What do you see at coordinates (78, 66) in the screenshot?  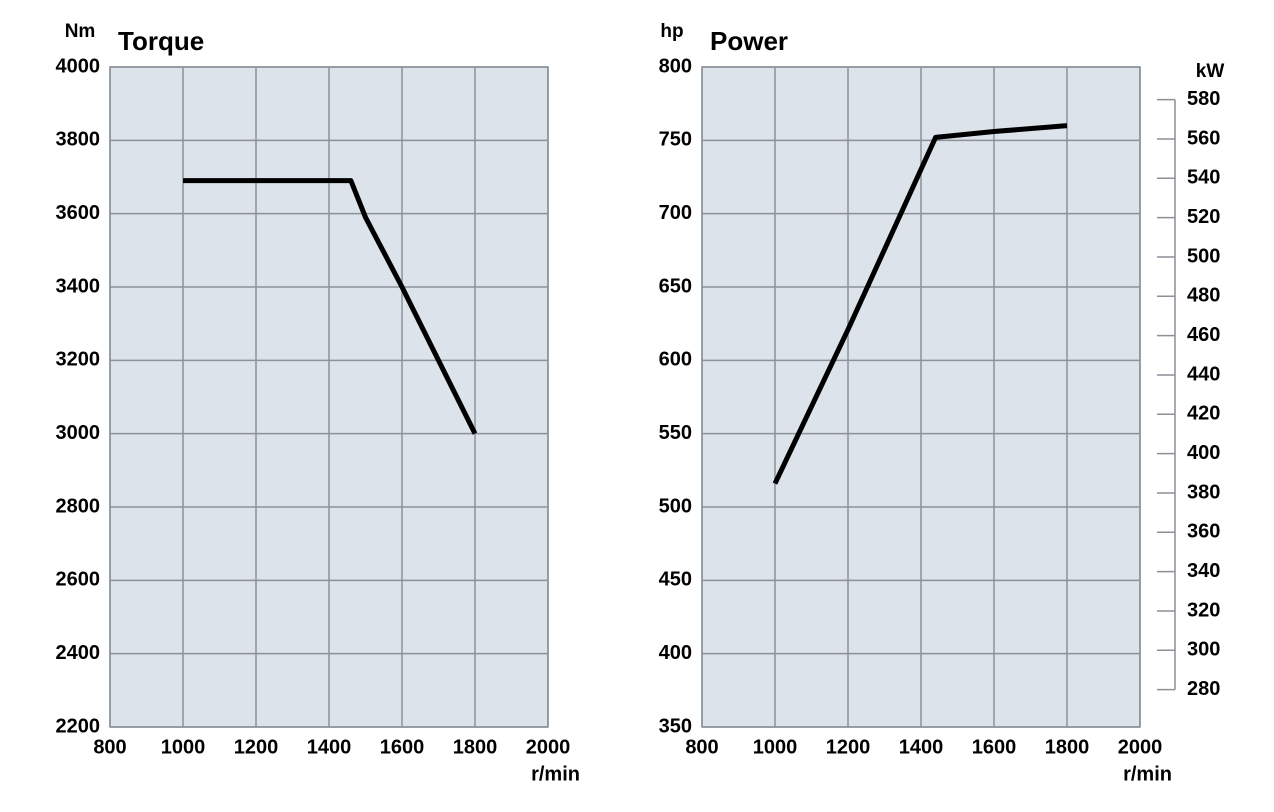 I see `y-tick-label: 4000` at bounding box center [78, 66].